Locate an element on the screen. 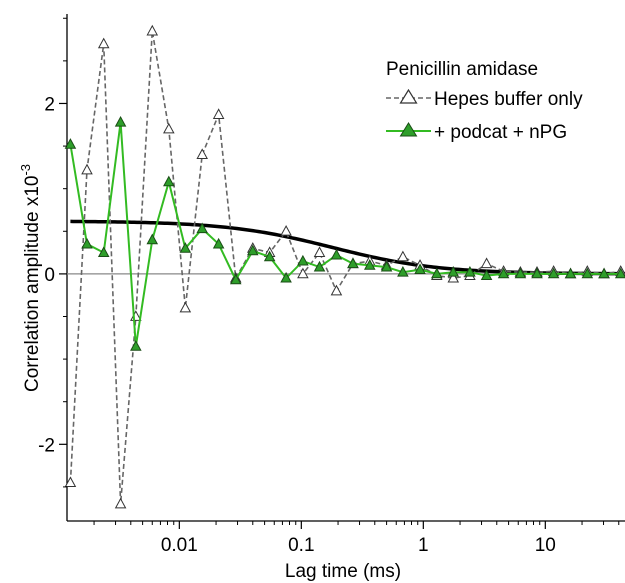  y-axis-label-text: Correlation amplitude x10 is located at coordinates (32, 284).